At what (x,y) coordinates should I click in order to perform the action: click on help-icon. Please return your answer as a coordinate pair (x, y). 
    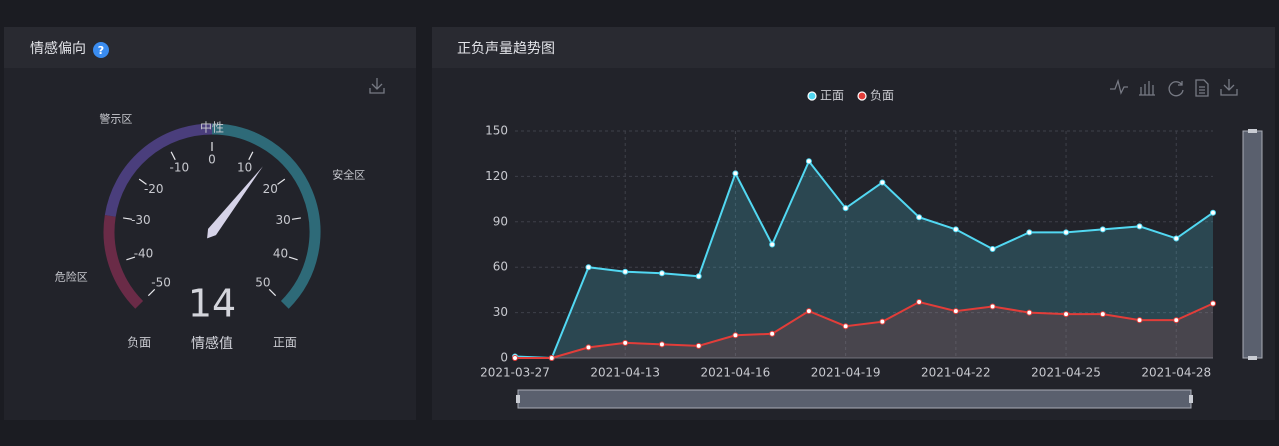
    Looking at the image, I should click on (101, 50).